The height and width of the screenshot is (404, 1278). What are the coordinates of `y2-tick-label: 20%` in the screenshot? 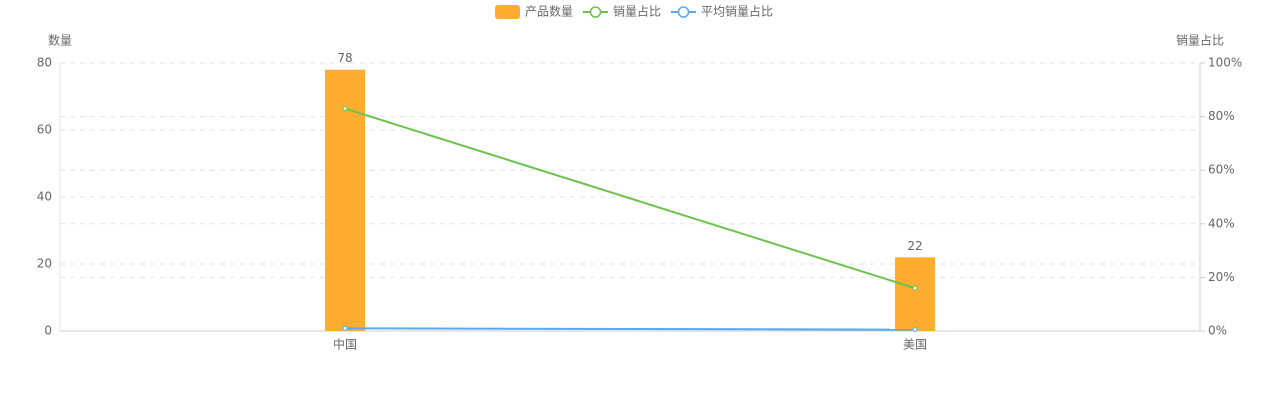 It's located at (1221, 277).